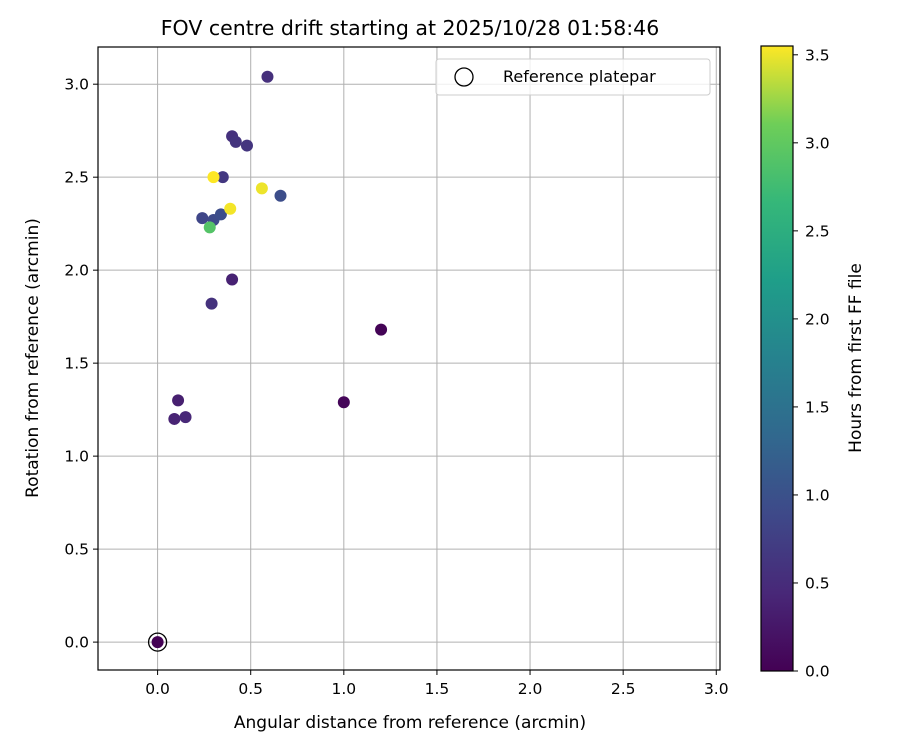 The height and width of the screenshot is (750, 900). I want to click on x-tick-label: 1.5, so click(437, 689).